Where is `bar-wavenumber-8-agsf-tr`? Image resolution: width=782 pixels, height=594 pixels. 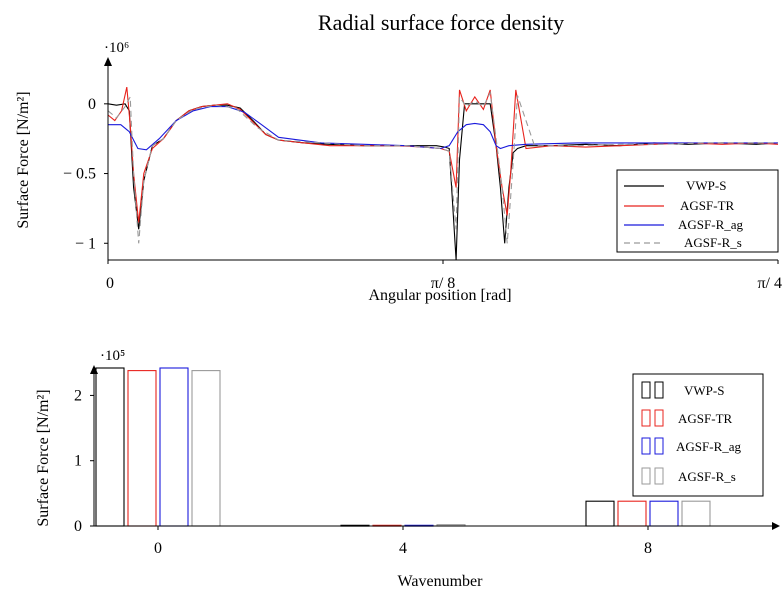
bar-wavenumber-8-agsf-tr is located at coordinates (632, 513).